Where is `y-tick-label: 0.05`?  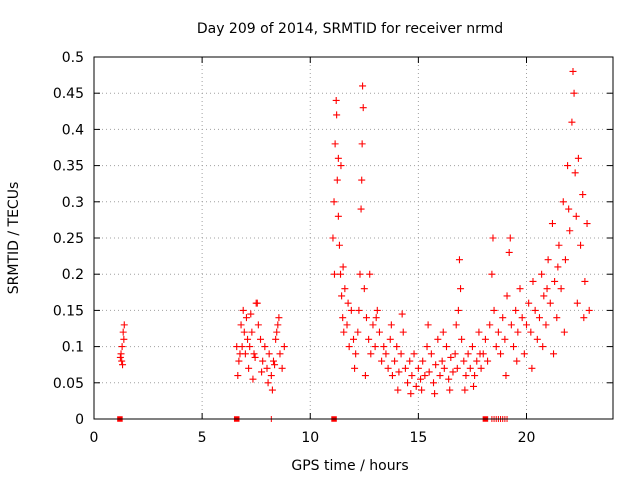
y-tick-label: 0.05 is located at coordinates (68, 384).